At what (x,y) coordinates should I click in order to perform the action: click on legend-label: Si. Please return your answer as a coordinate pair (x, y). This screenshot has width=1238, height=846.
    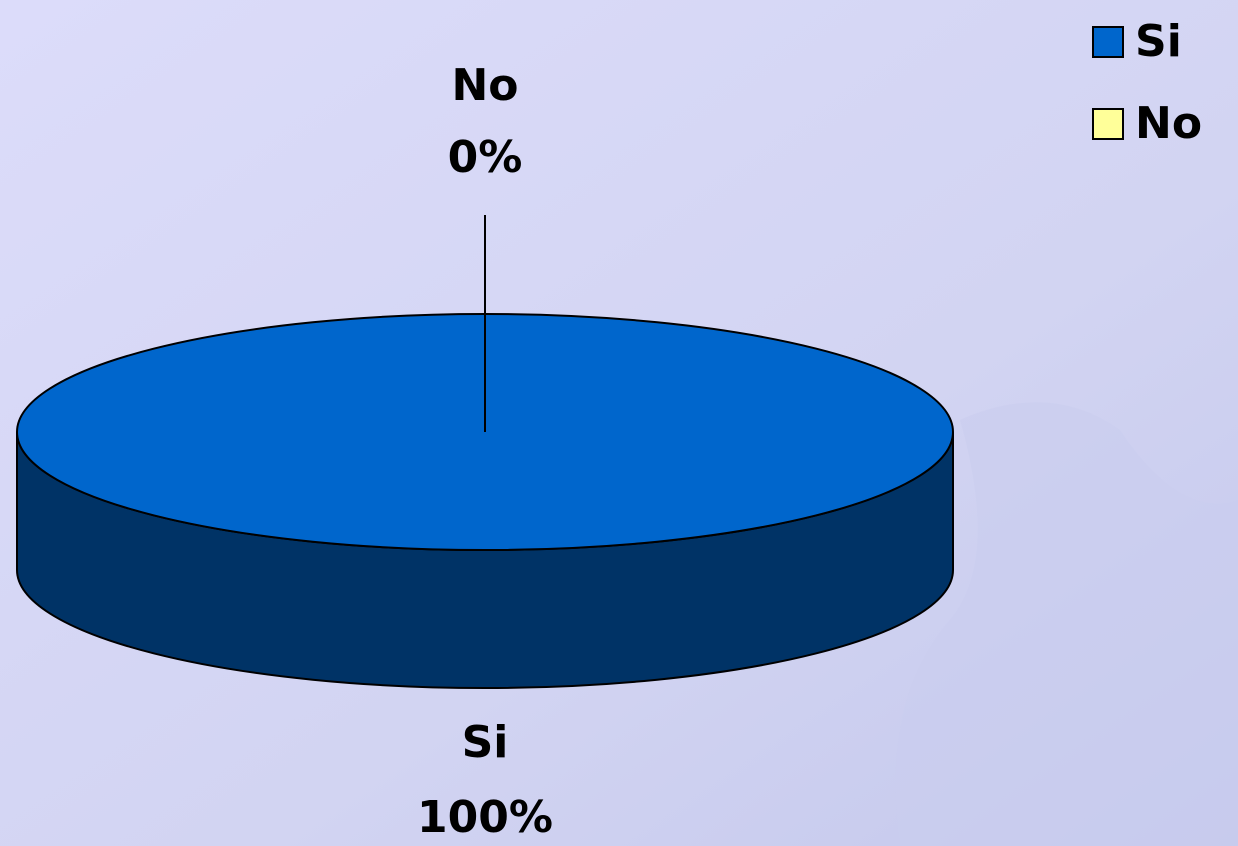
    Looking at the image, I should click on (1158, 41).